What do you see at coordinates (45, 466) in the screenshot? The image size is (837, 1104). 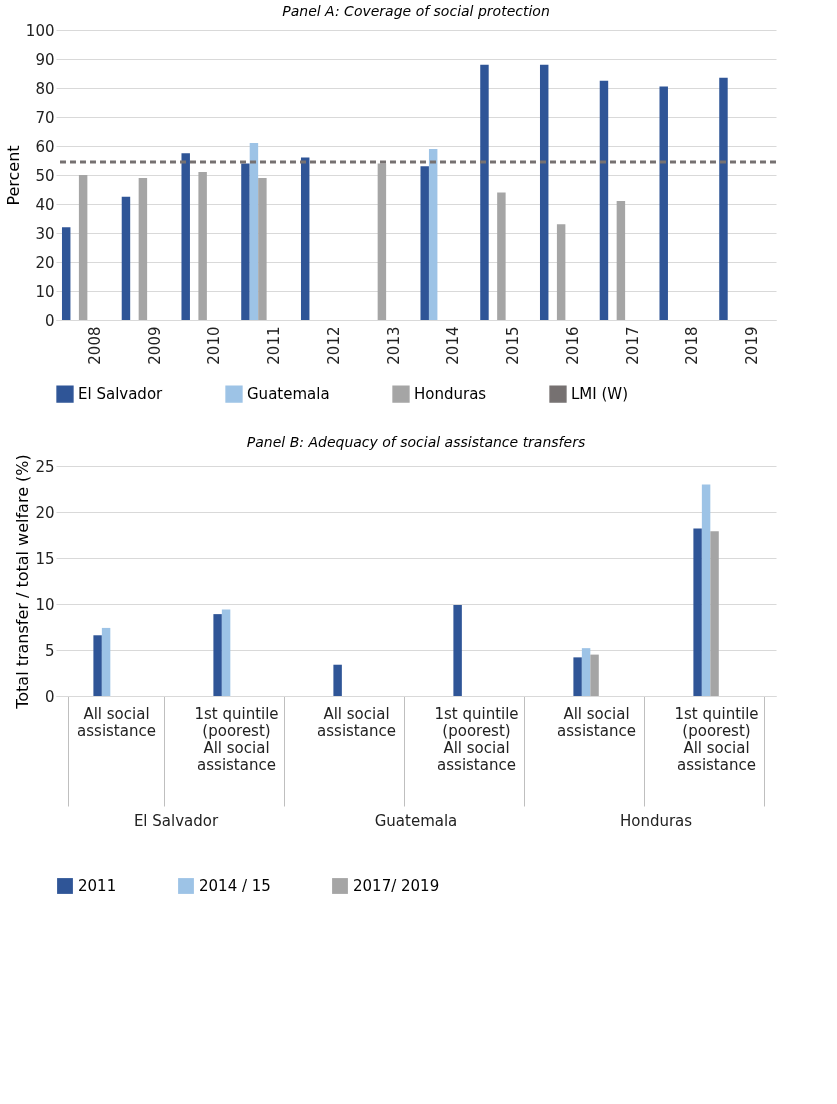 I see `y-tick-label: 25` at bounding box center [45, 466].